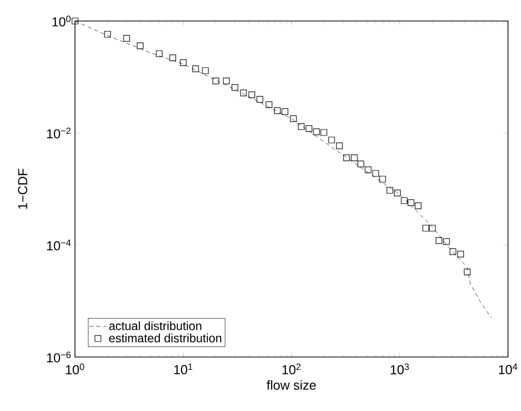  I want to click on legend-label: estimated distribution, so click(165, 338).